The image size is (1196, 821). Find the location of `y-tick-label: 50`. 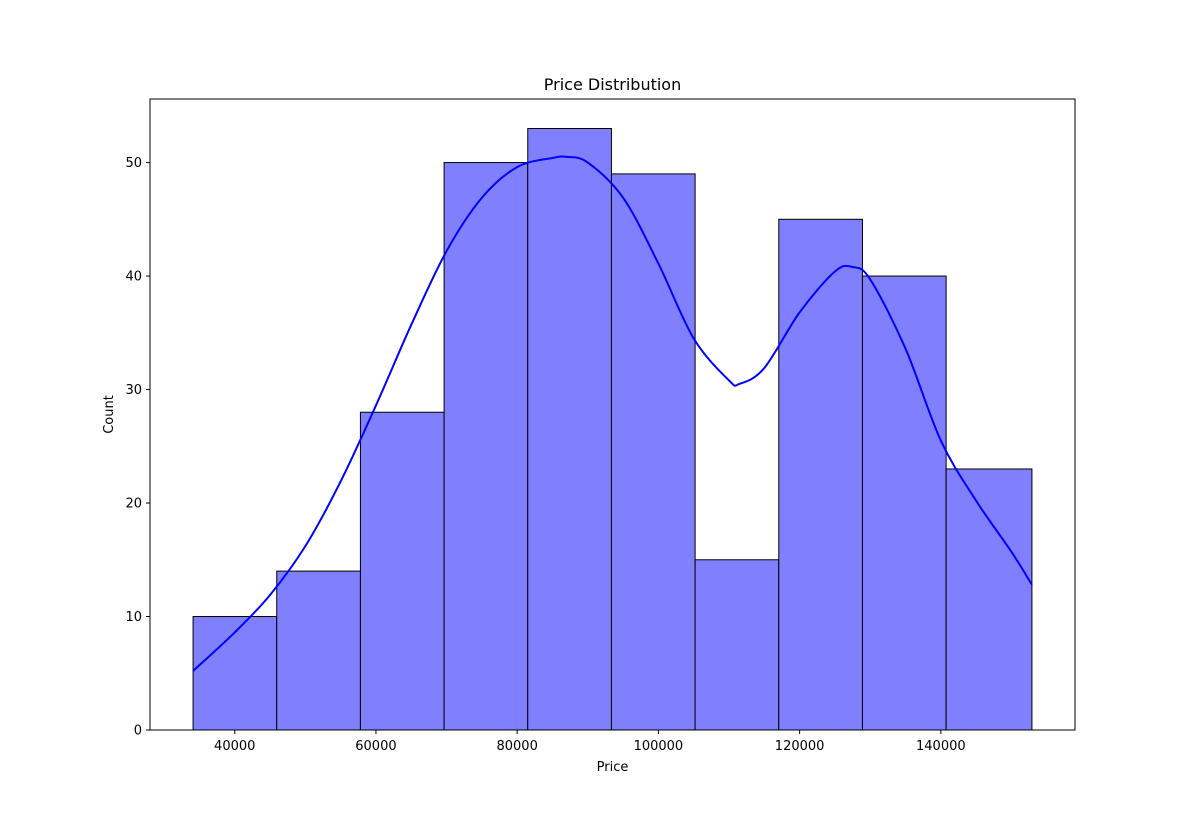

y-tick-label: 50 is located at coordinates (133, 163).